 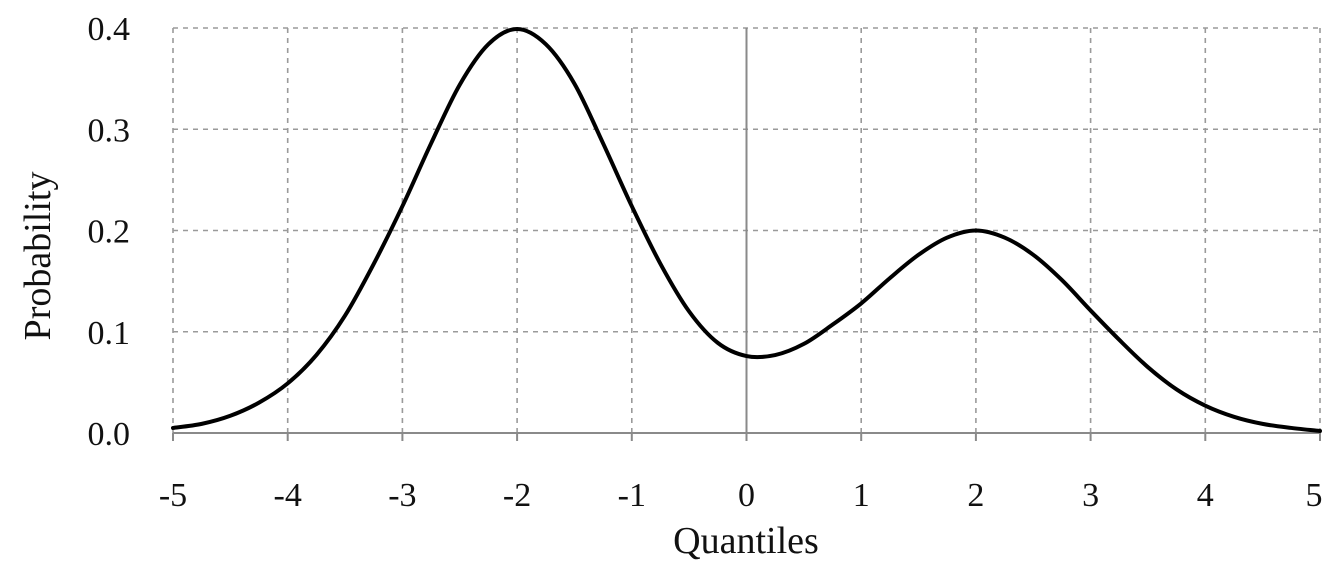 I want to click on y-tick-label: 0.2, so click(x=109, y=232).